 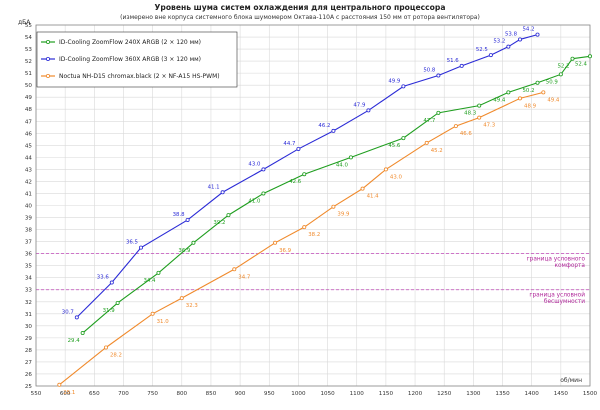 What do you see at coordinates (219, 223) in the screenshot?
I see `data-label: 39.2` at bounding box center [219, 223].